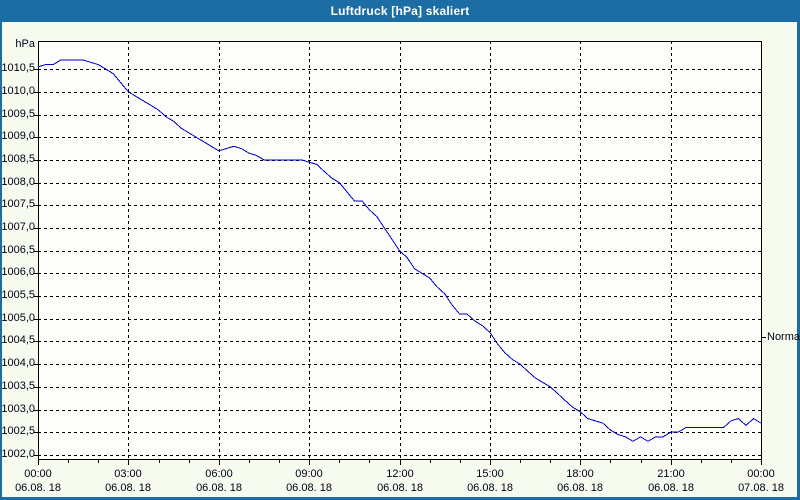 The image size is (800, 500). I want to click on y-tick-label: 1002,0, so click(18, 454).